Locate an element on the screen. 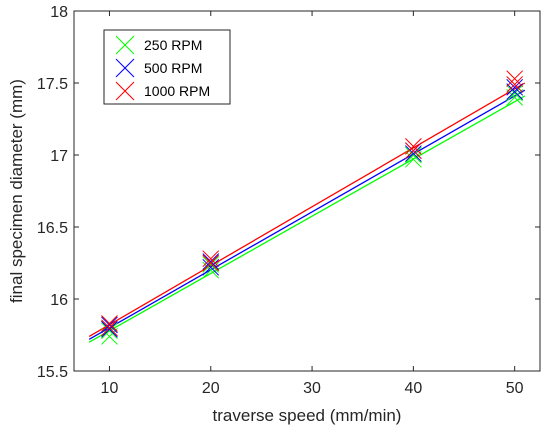  legend-label: 500 RPM is located at coordinates (173, 68).